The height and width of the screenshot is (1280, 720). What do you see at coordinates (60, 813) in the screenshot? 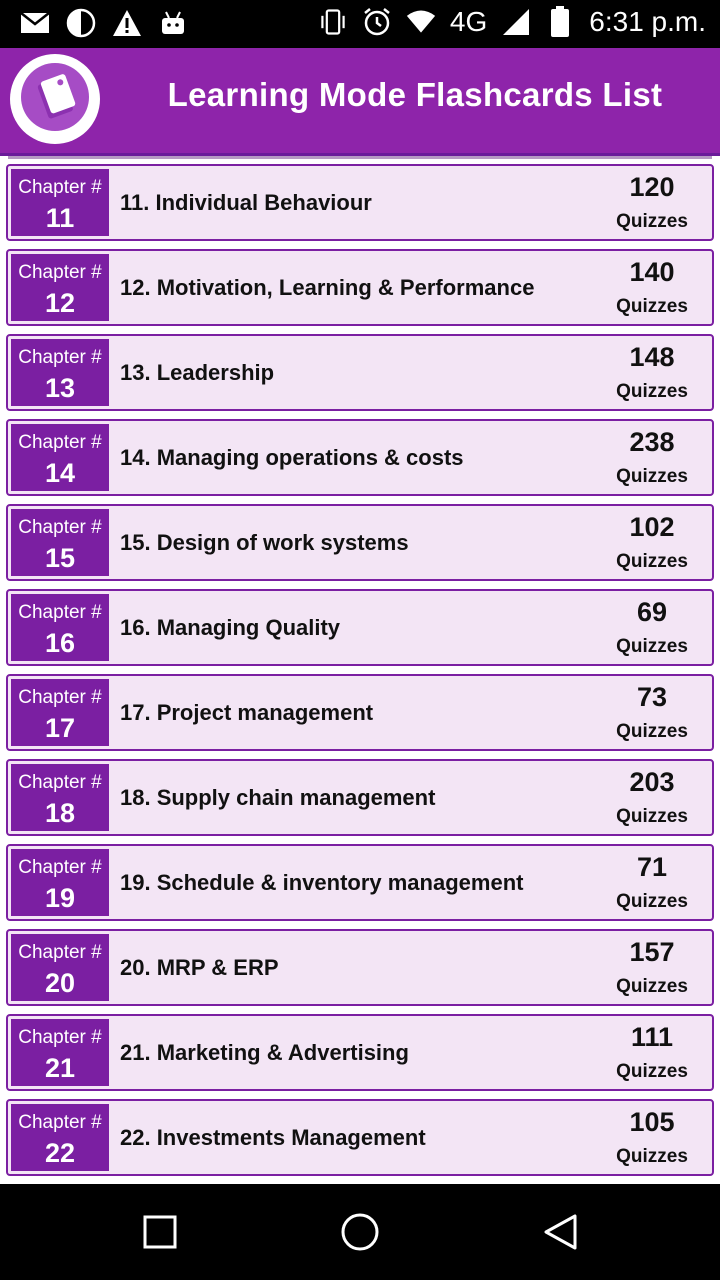
I see `chapter-number: 18` at bounding box center [60, 813].